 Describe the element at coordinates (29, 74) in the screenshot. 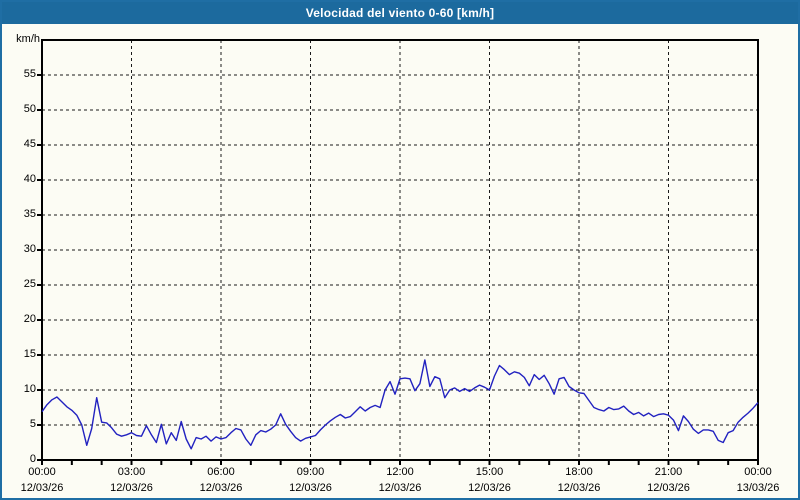

I see `y-axis-label: 55` at that location.